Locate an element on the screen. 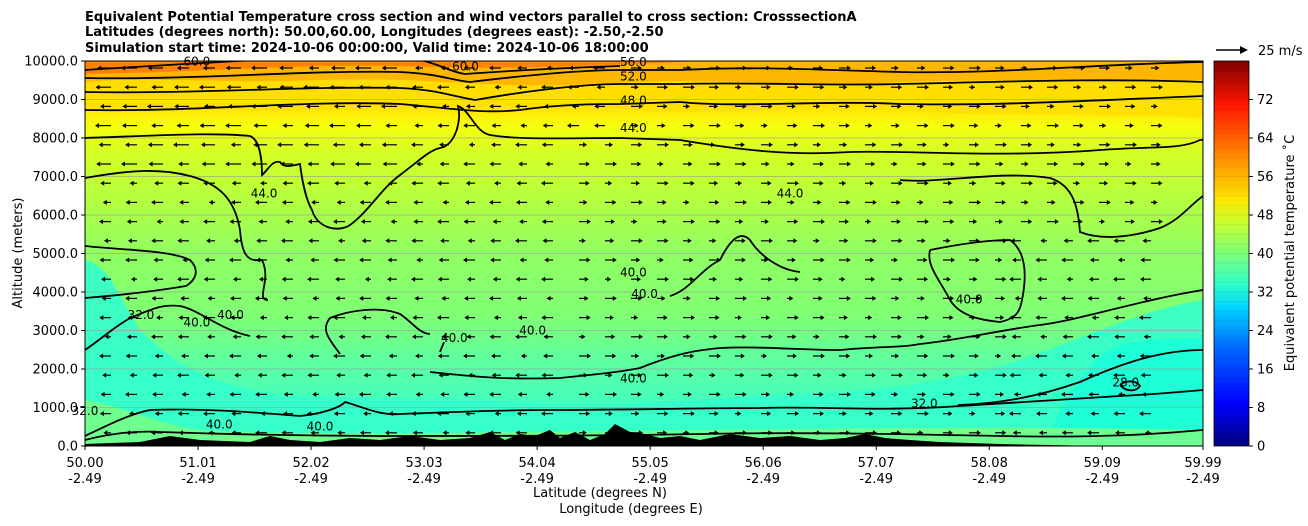  x-tick-label-lat: 57.07 is located at coordinates (876, 463).